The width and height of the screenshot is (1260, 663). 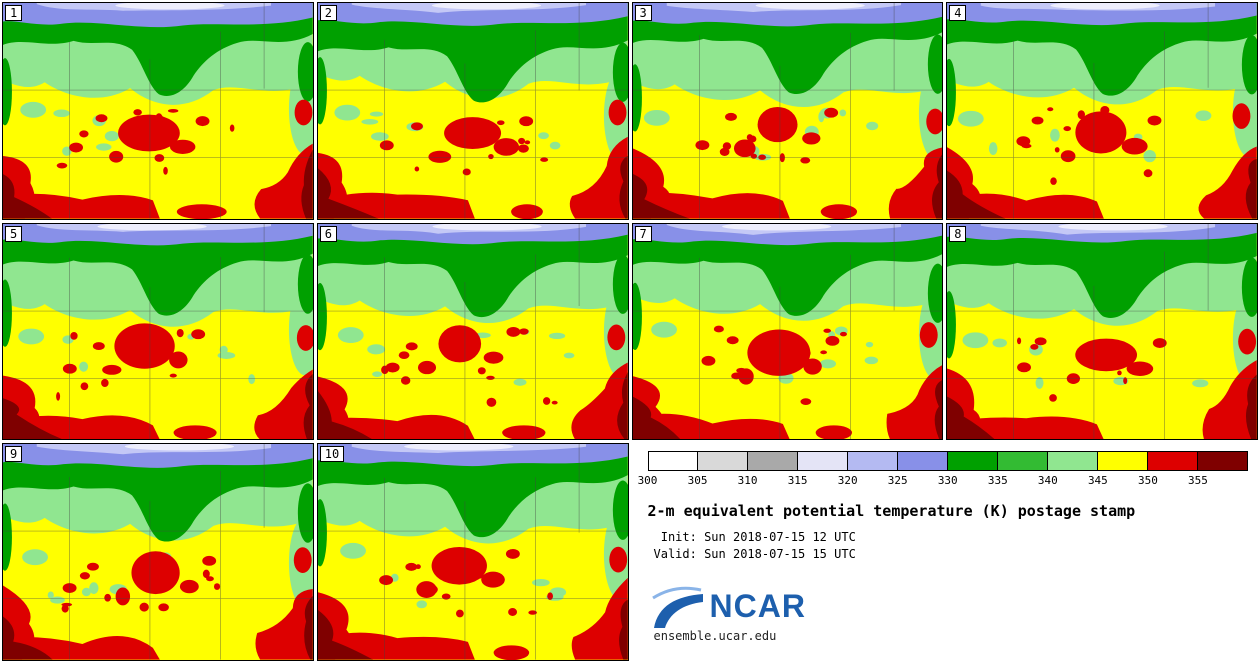 What do you see at coordinates (747, 481) in the screenshot?
I see `colorbar-tick-label: 310` at bounding box center [747, 481].